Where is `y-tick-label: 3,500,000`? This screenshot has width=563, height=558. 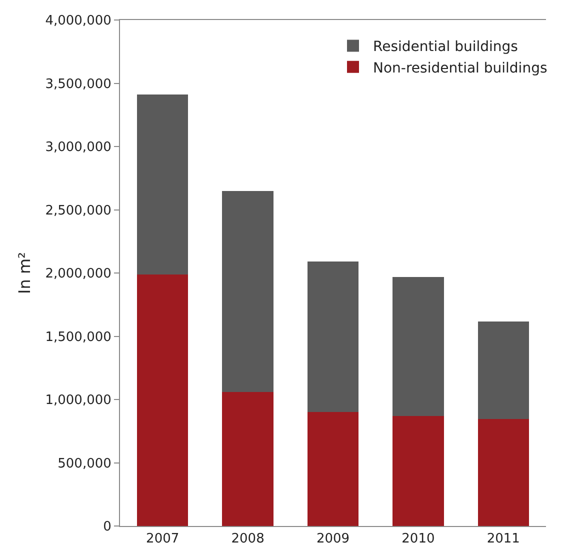 y-tick-label: 3,500,000 is located at coordinates (78, 84).